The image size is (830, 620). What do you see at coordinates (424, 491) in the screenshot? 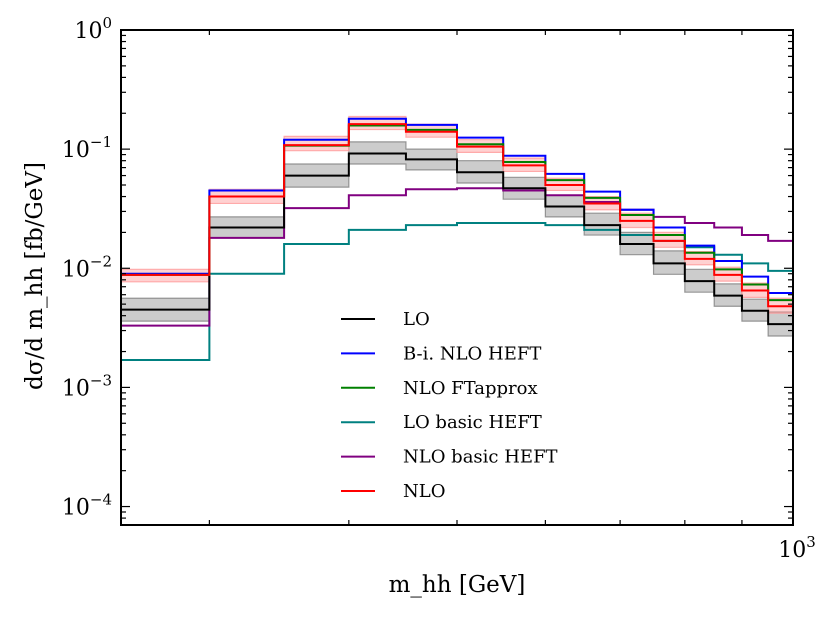
I see `legend-label-nlo: NLO` at bounding box center [424, 491].